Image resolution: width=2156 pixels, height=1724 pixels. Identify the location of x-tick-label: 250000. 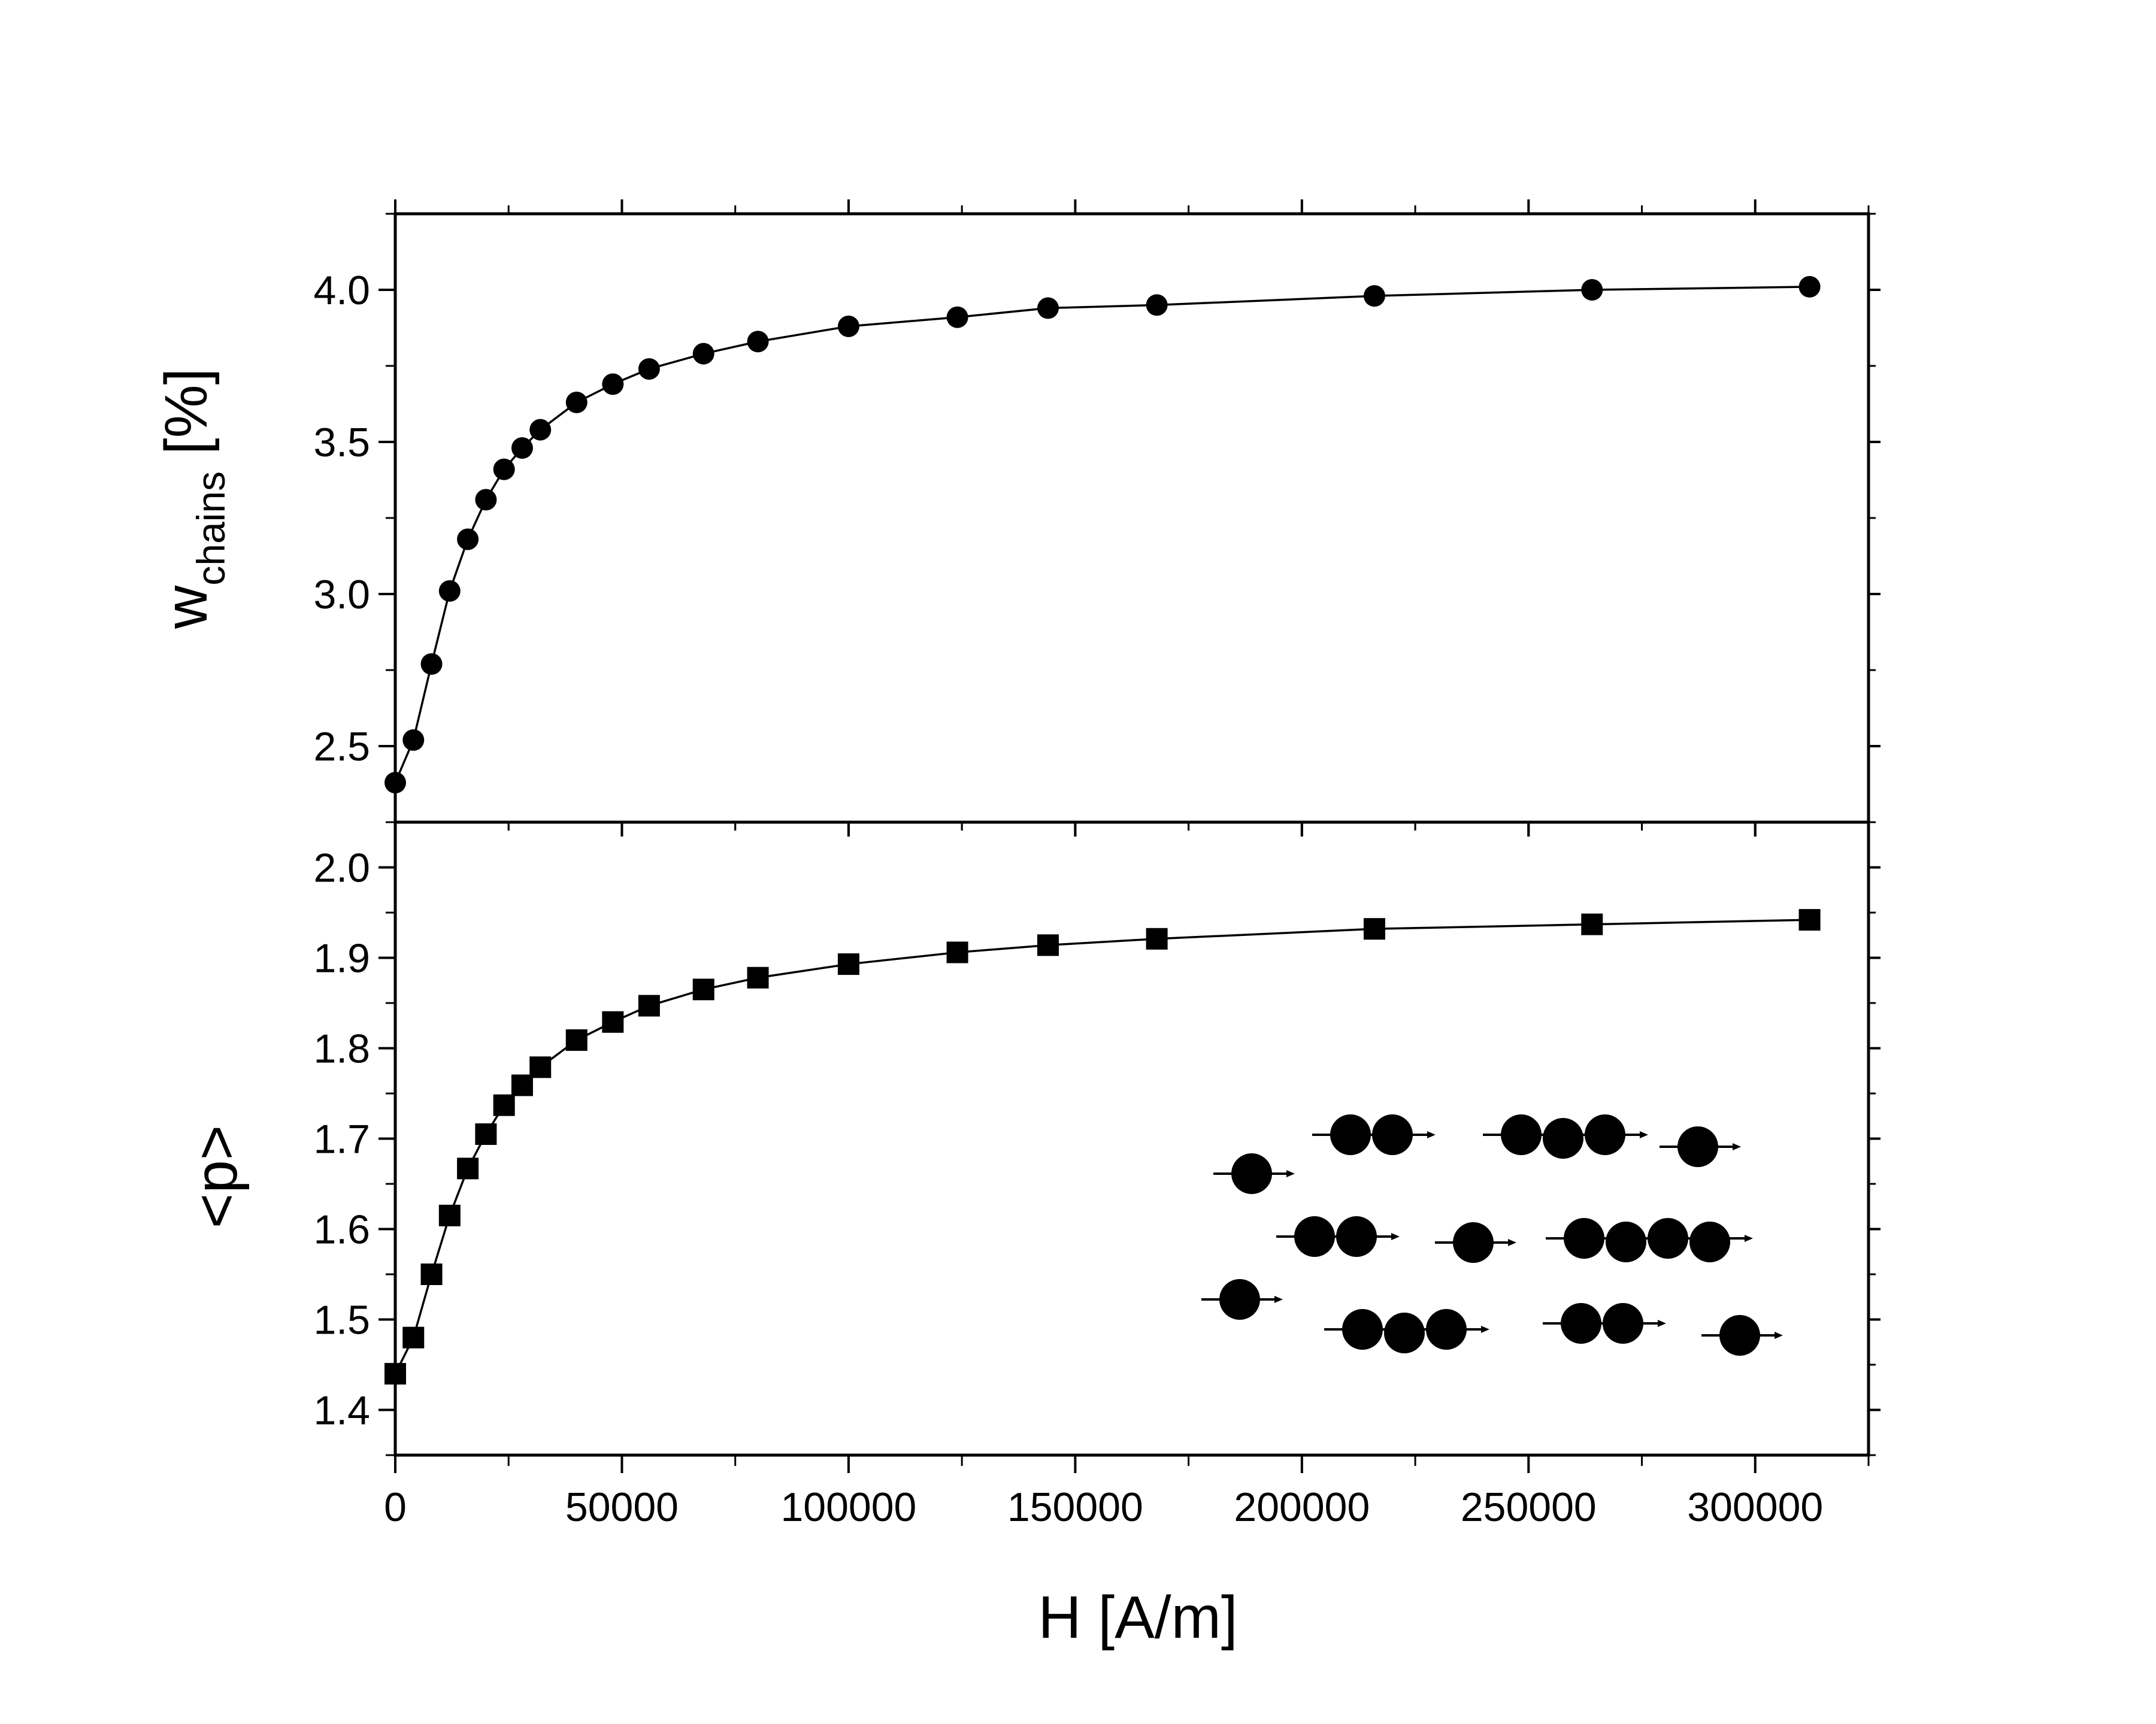
(1529, 1507).